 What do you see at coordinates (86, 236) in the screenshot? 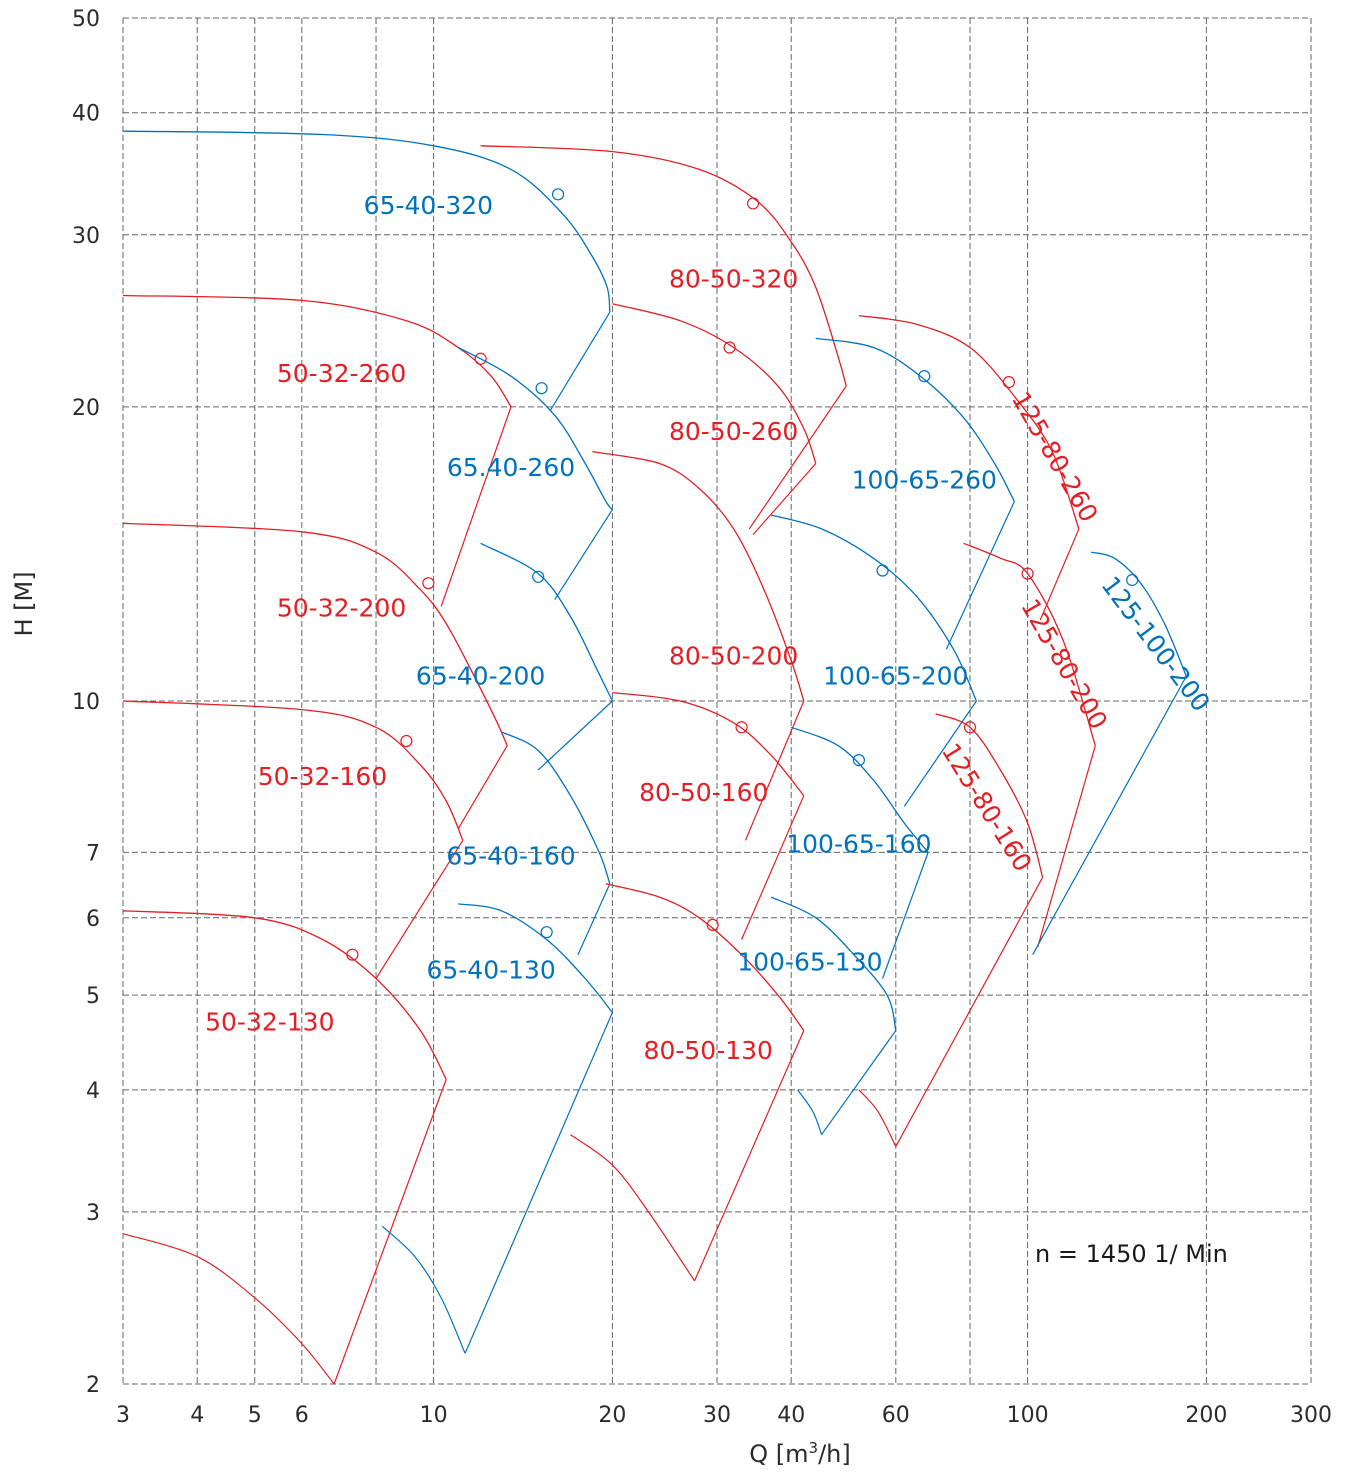
I see `y-tick-label: 30` at bounding box center [86, 236].